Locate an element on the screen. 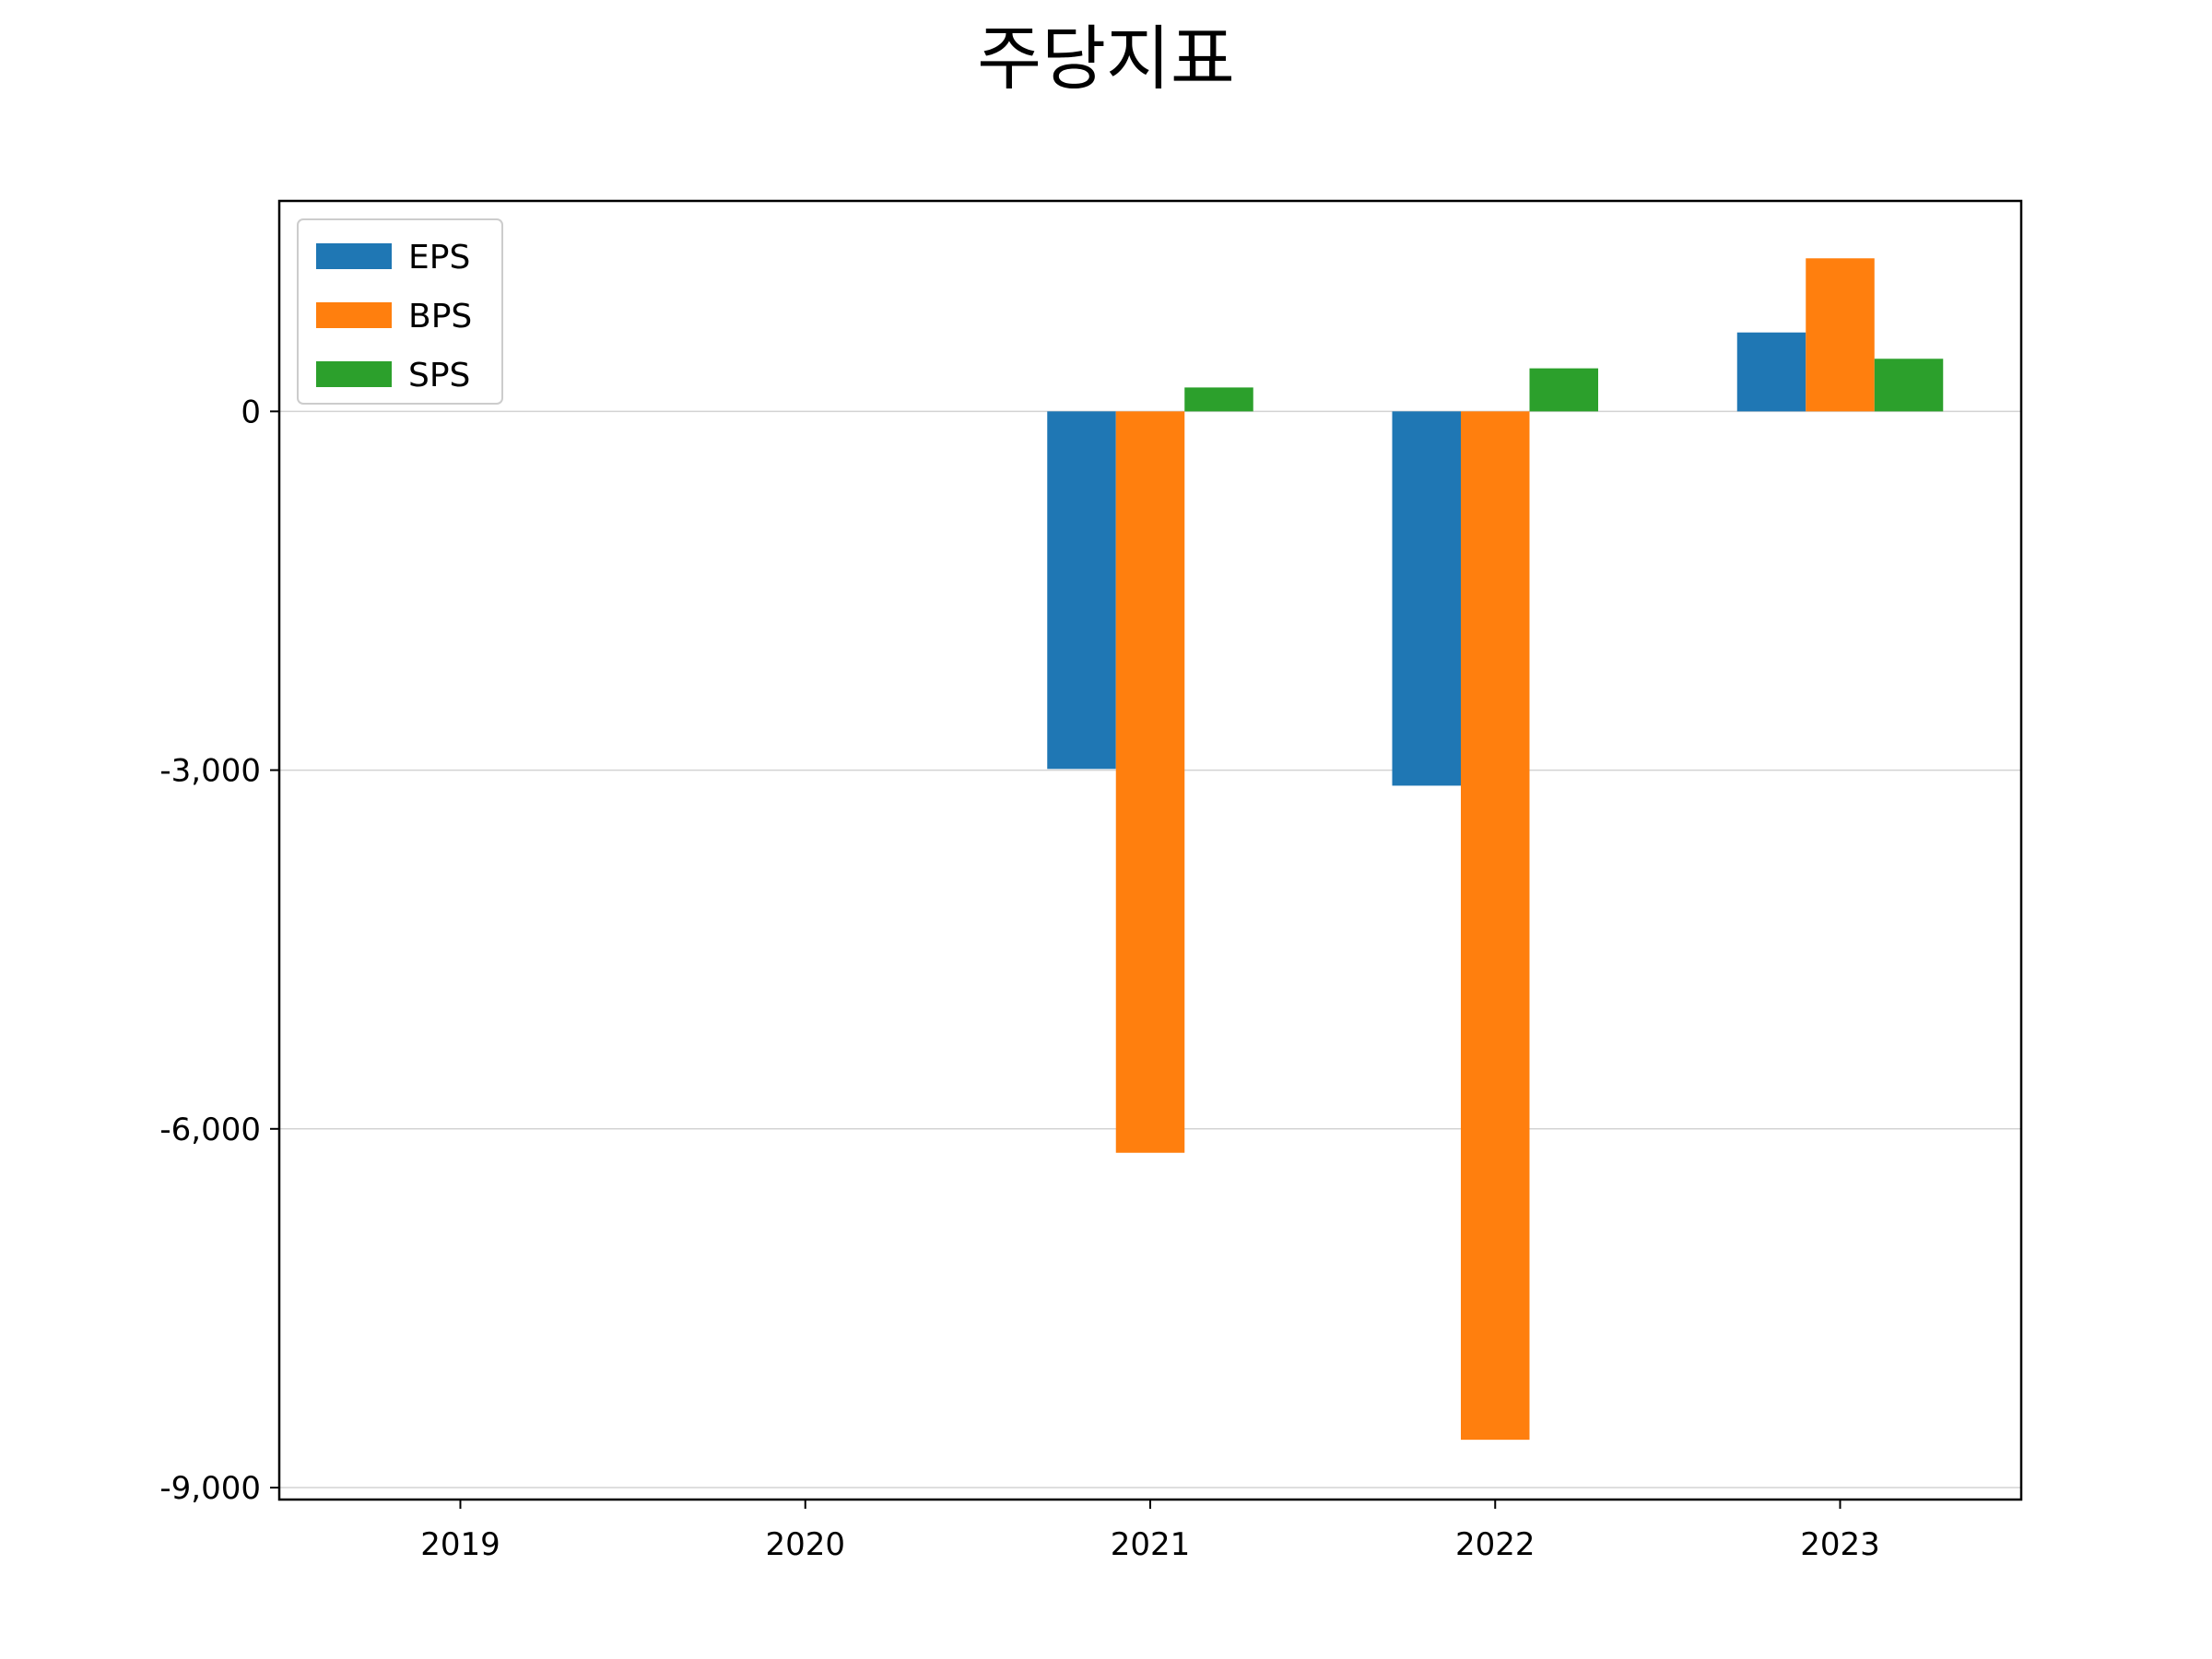 Image resolution: width=2212 pixels, height=1659 pixels. bar-eps-2023 is located at coordinates (1771, 372).